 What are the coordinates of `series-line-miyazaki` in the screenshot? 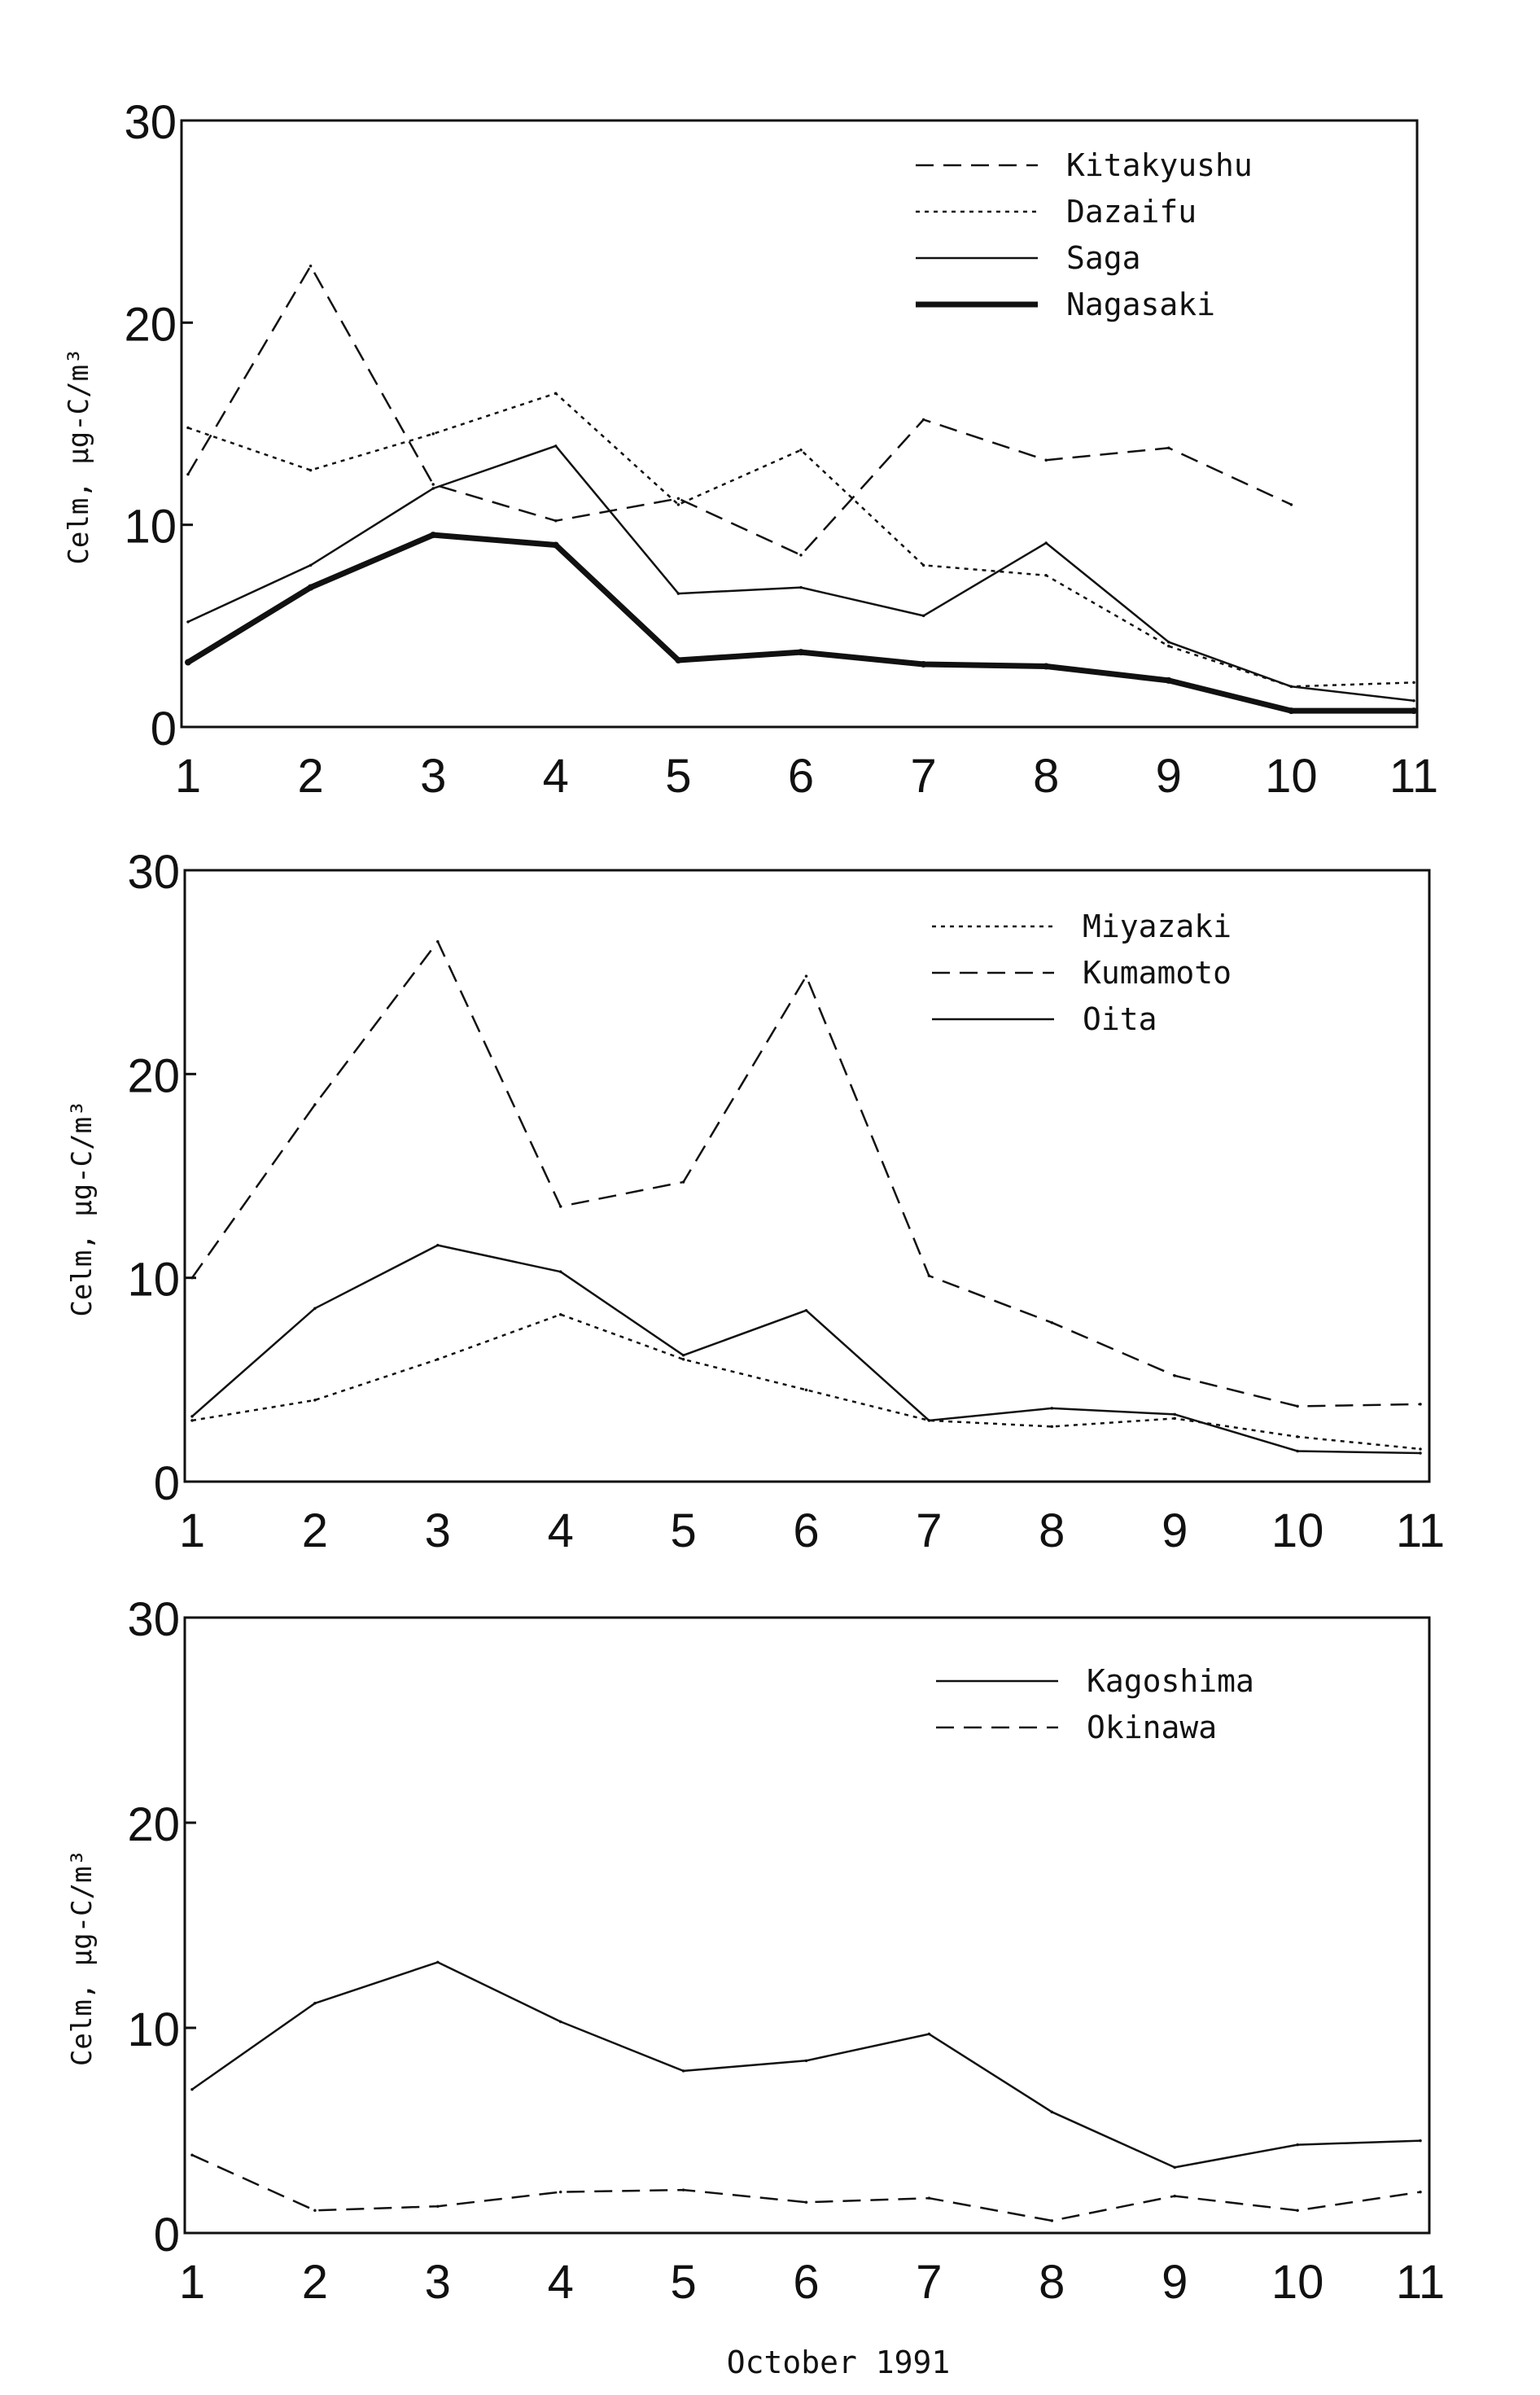 It's located at (806, 1382).